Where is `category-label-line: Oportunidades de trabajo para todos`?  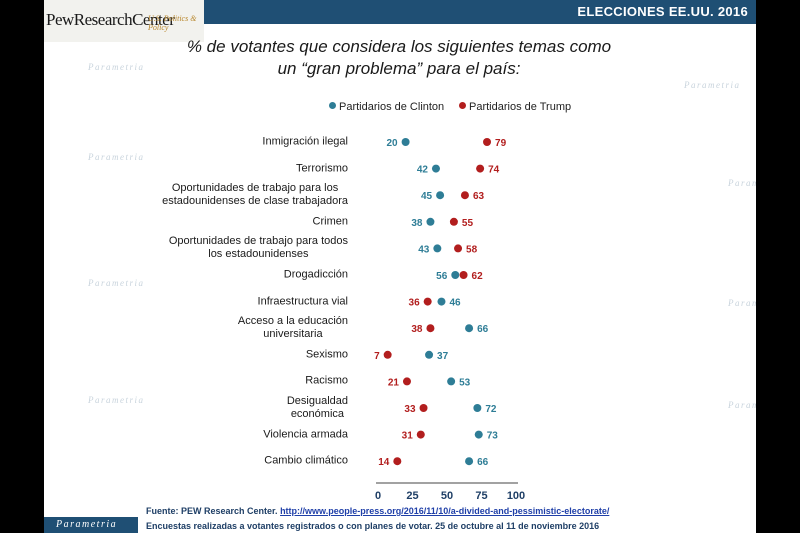 category-label-line: Oportunidades de trabajo para todos is located at coordinates (258, 241).